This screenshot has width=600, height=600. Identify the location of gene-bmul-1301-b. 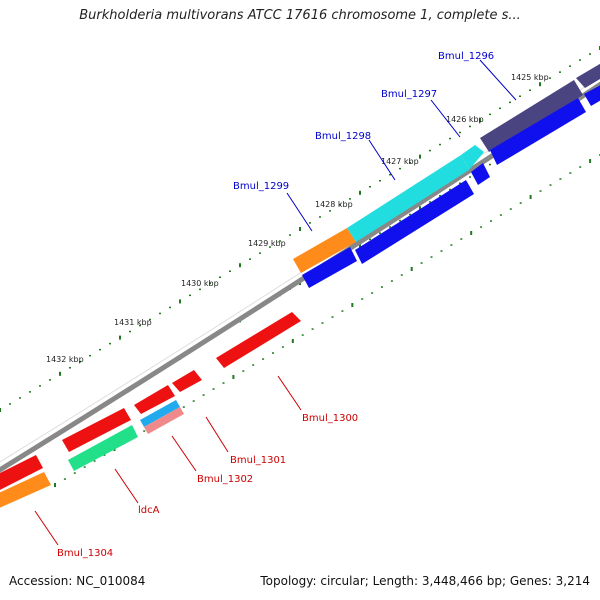
(154, 399).